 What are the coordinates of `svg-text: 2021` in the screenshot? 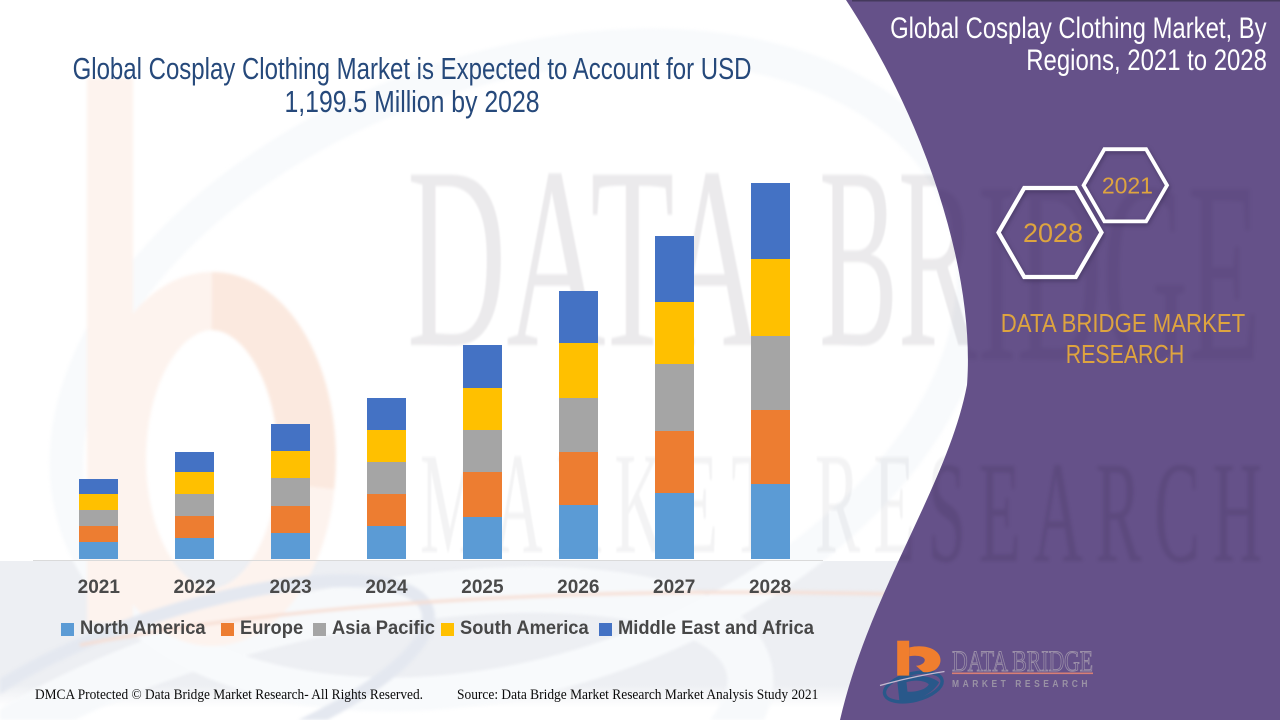 It's located at (1127, 185).